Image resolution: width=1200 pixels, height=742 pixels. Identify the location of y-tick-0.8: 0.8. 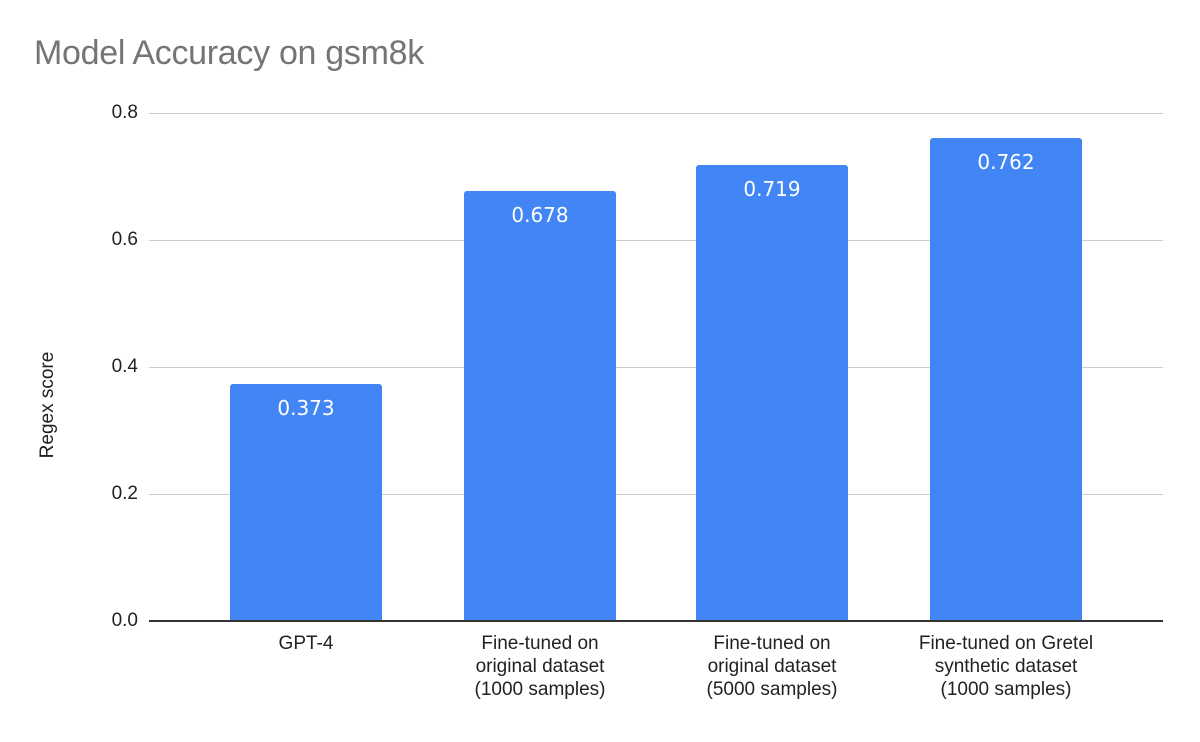
(124, 112).